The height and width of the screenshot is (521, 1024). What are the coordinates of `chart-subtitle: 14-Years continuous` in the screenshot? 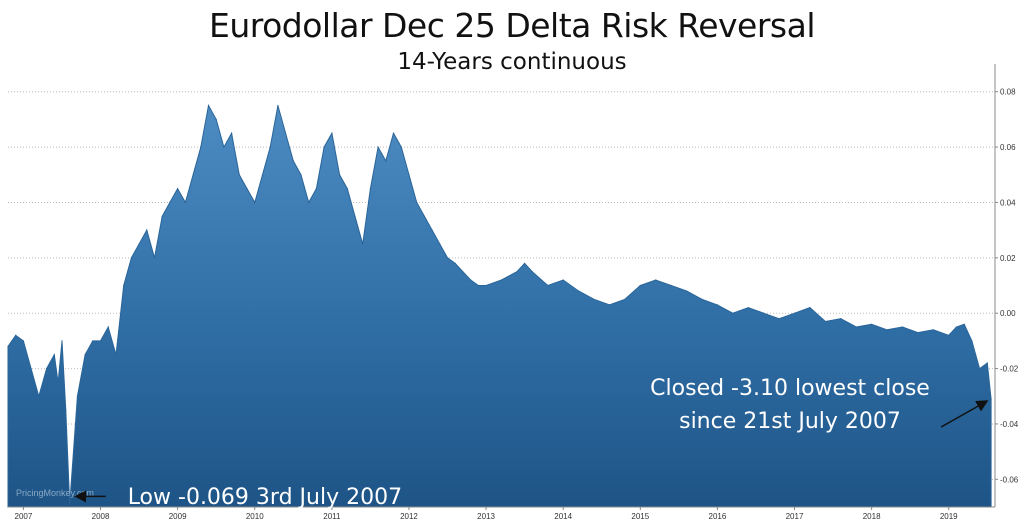 It's located at (512, 62).